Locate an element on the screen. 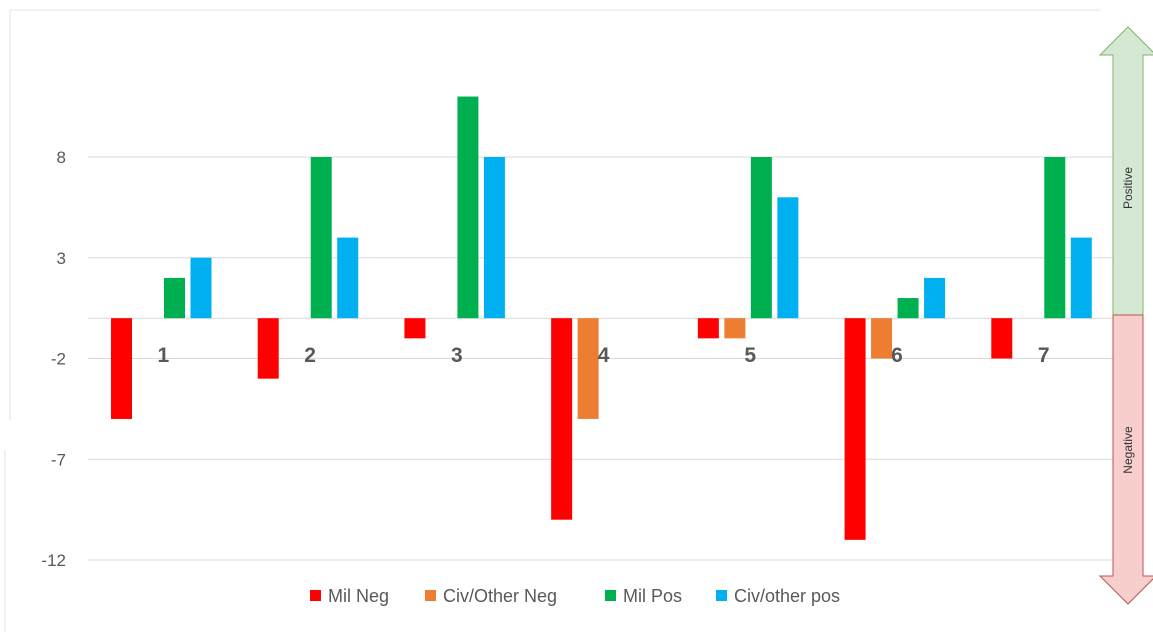 This screenshot has width=1153, height=632. category-label: 3 is located at coordinates (457, 355).